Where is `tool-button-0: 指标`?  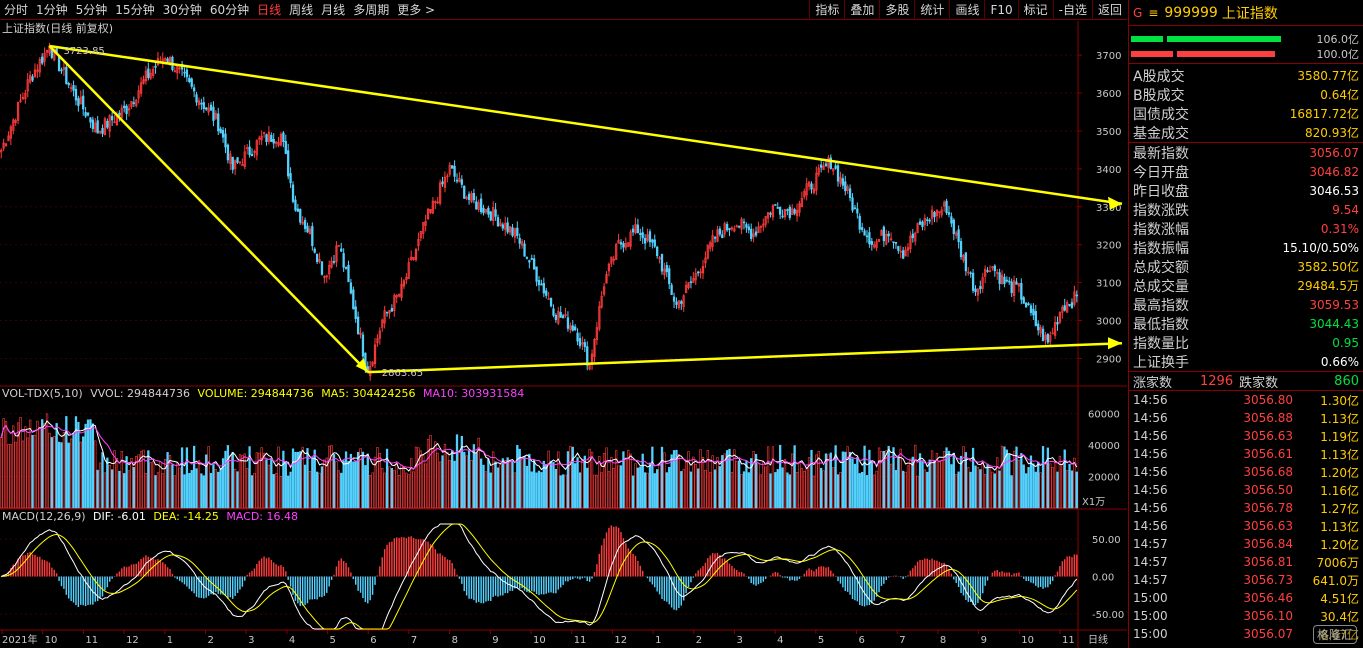
tool-button-0: 指标 is located at coordinates (826, 10).